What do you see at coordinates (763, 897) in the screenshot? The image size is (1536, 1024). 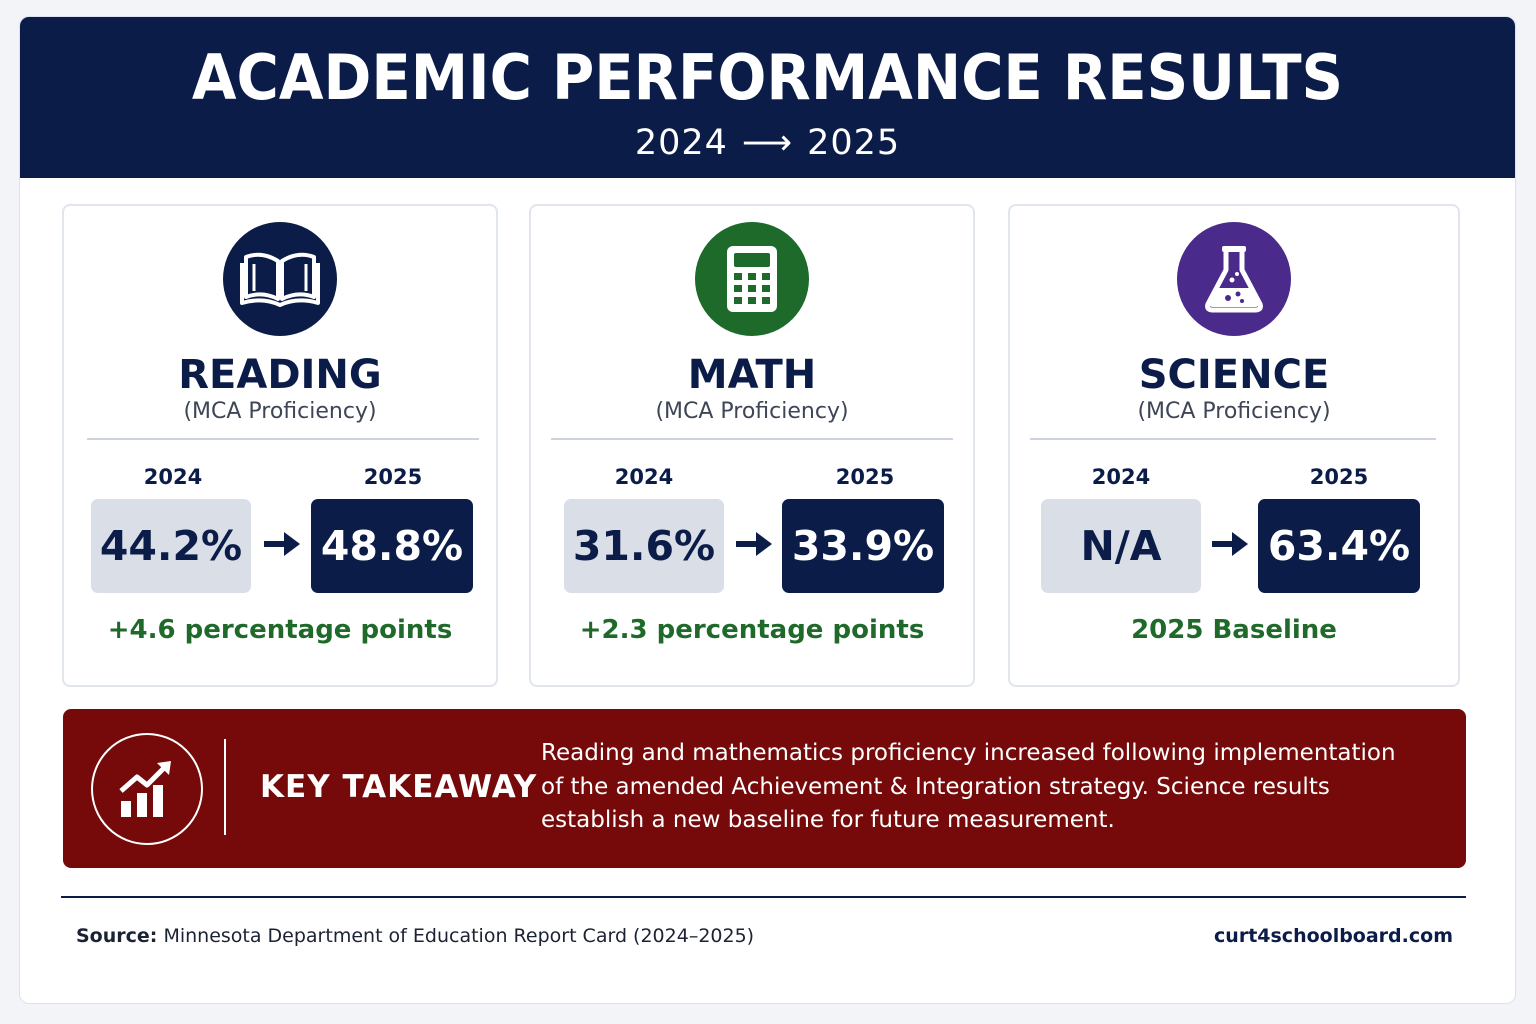 I see `footer-divider` at bounding box center [763, 897].